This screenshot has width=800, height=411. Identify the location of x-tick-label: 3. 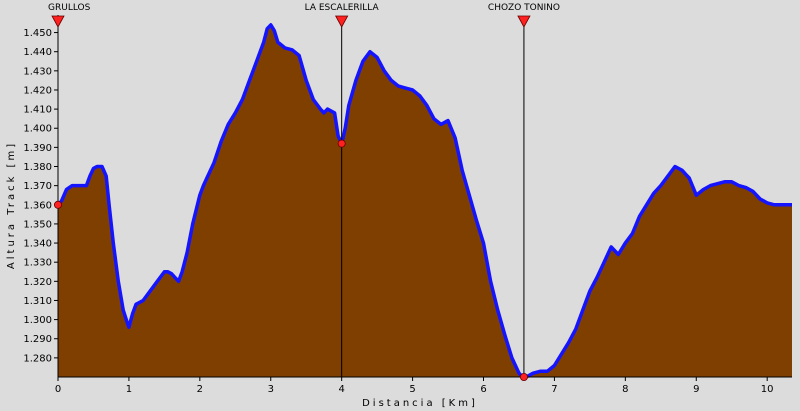
(271, 389).